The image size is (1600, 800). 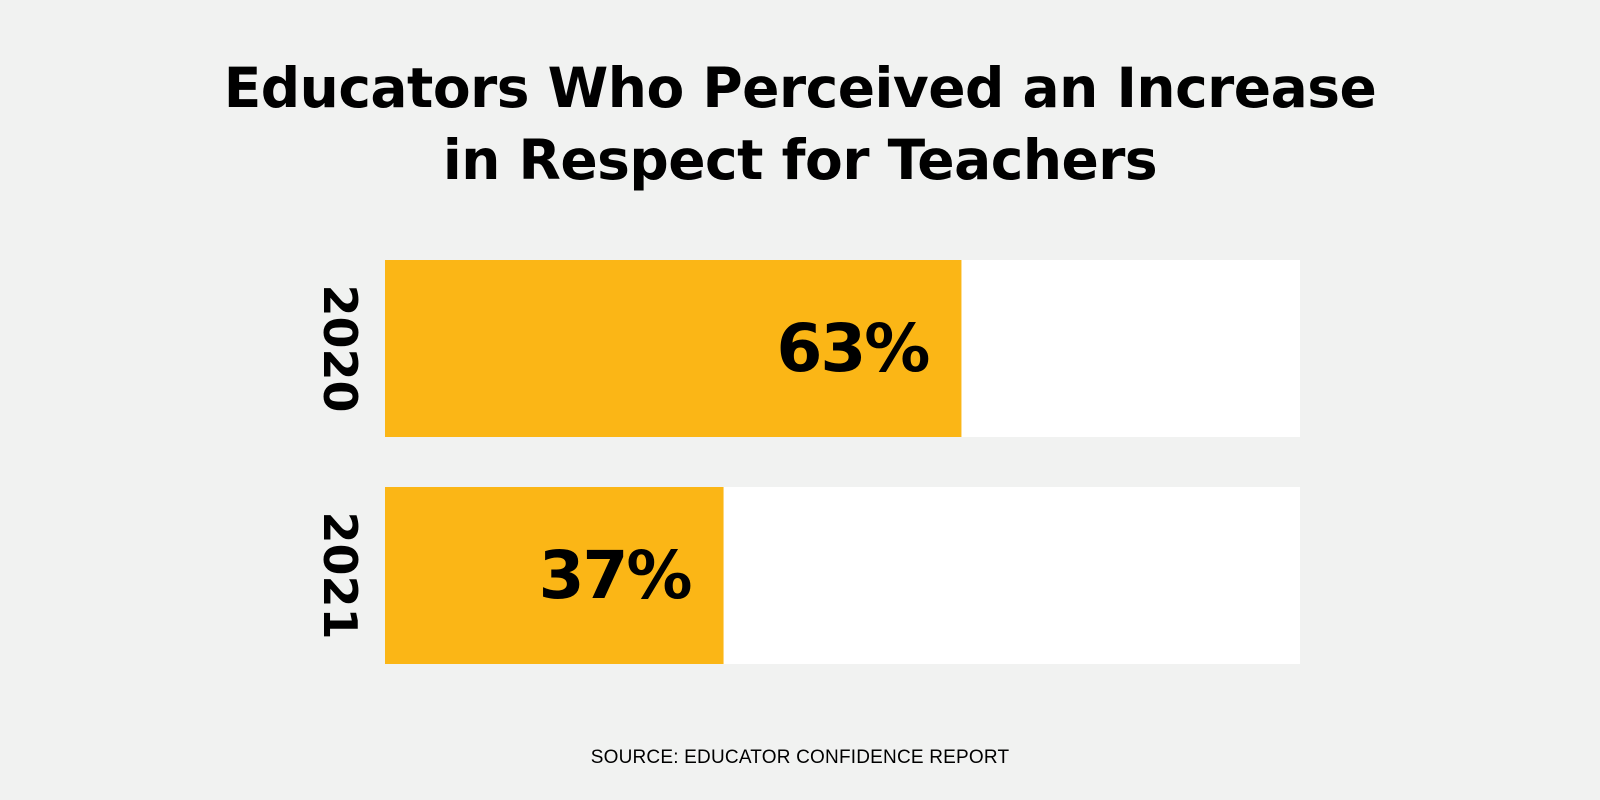 I want to click on bar-2021, so click(x=554, y=575).